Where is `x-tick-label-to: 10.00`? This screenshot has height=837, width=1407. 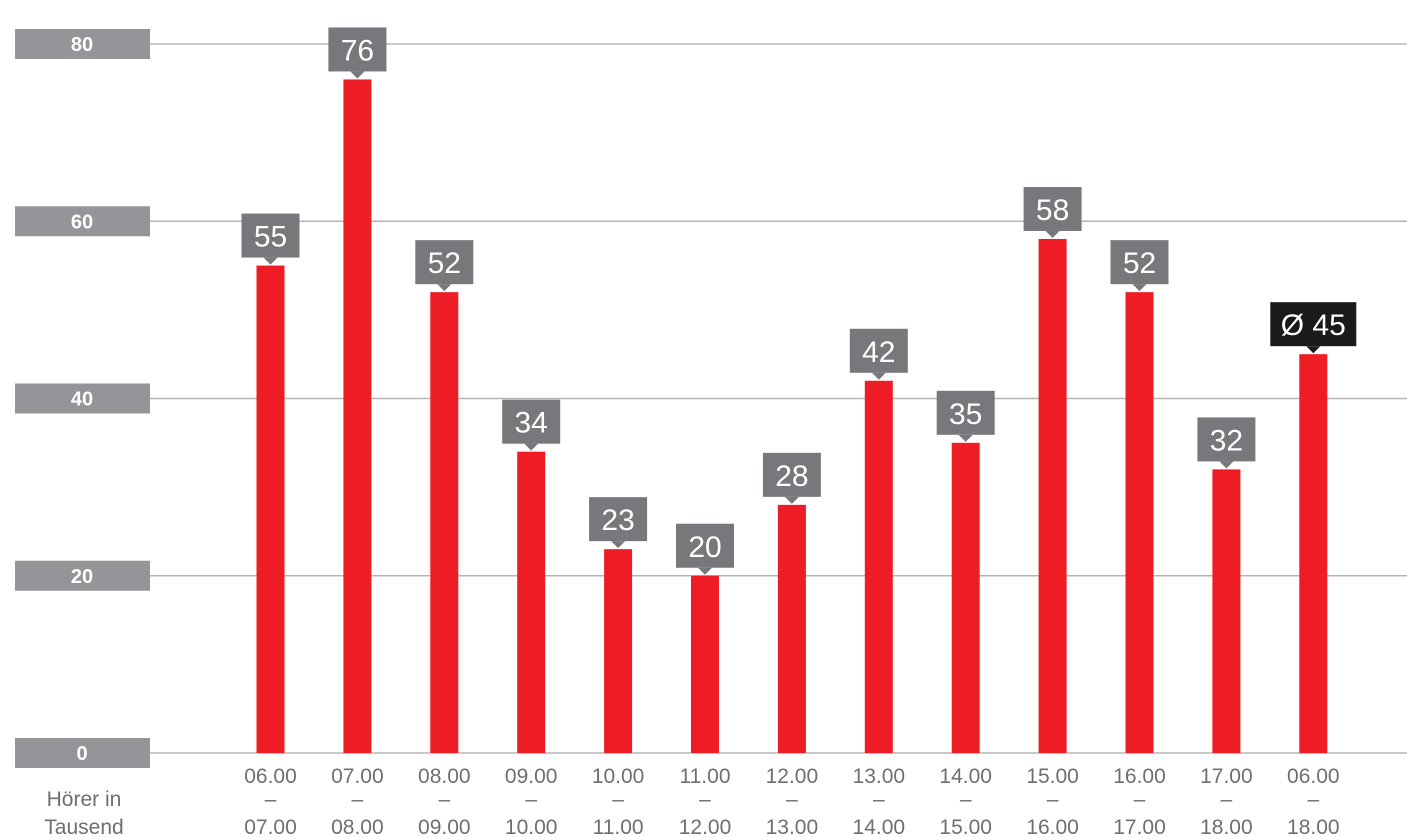
x-tick-label-to: 10.00 is located at coordinates (531, 826).